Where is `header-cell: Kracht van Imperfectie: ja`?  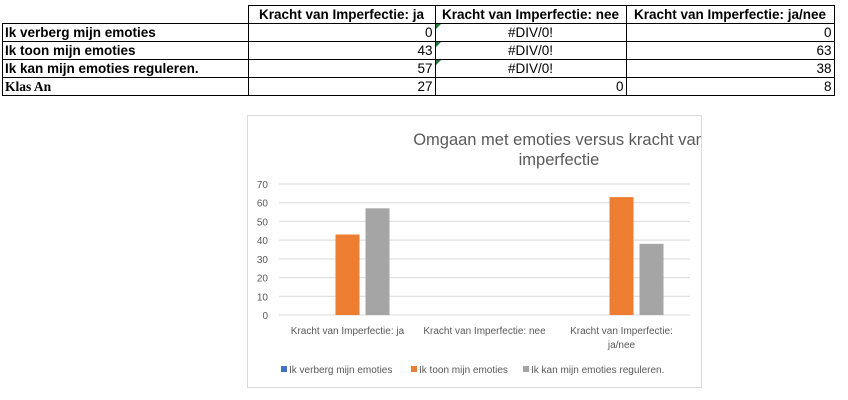
header-cell: Kracht van Imperfectie: ja is located at coordinates (341, 14).